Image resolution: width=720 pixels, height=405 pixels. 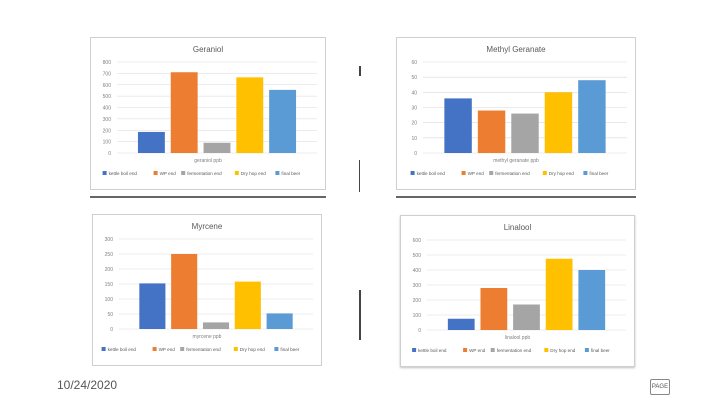 What do you see at coordinates (516, 49) in the screenshot?
I see `chart-title: Methyl Geranate` at bounding box center [516, 49].